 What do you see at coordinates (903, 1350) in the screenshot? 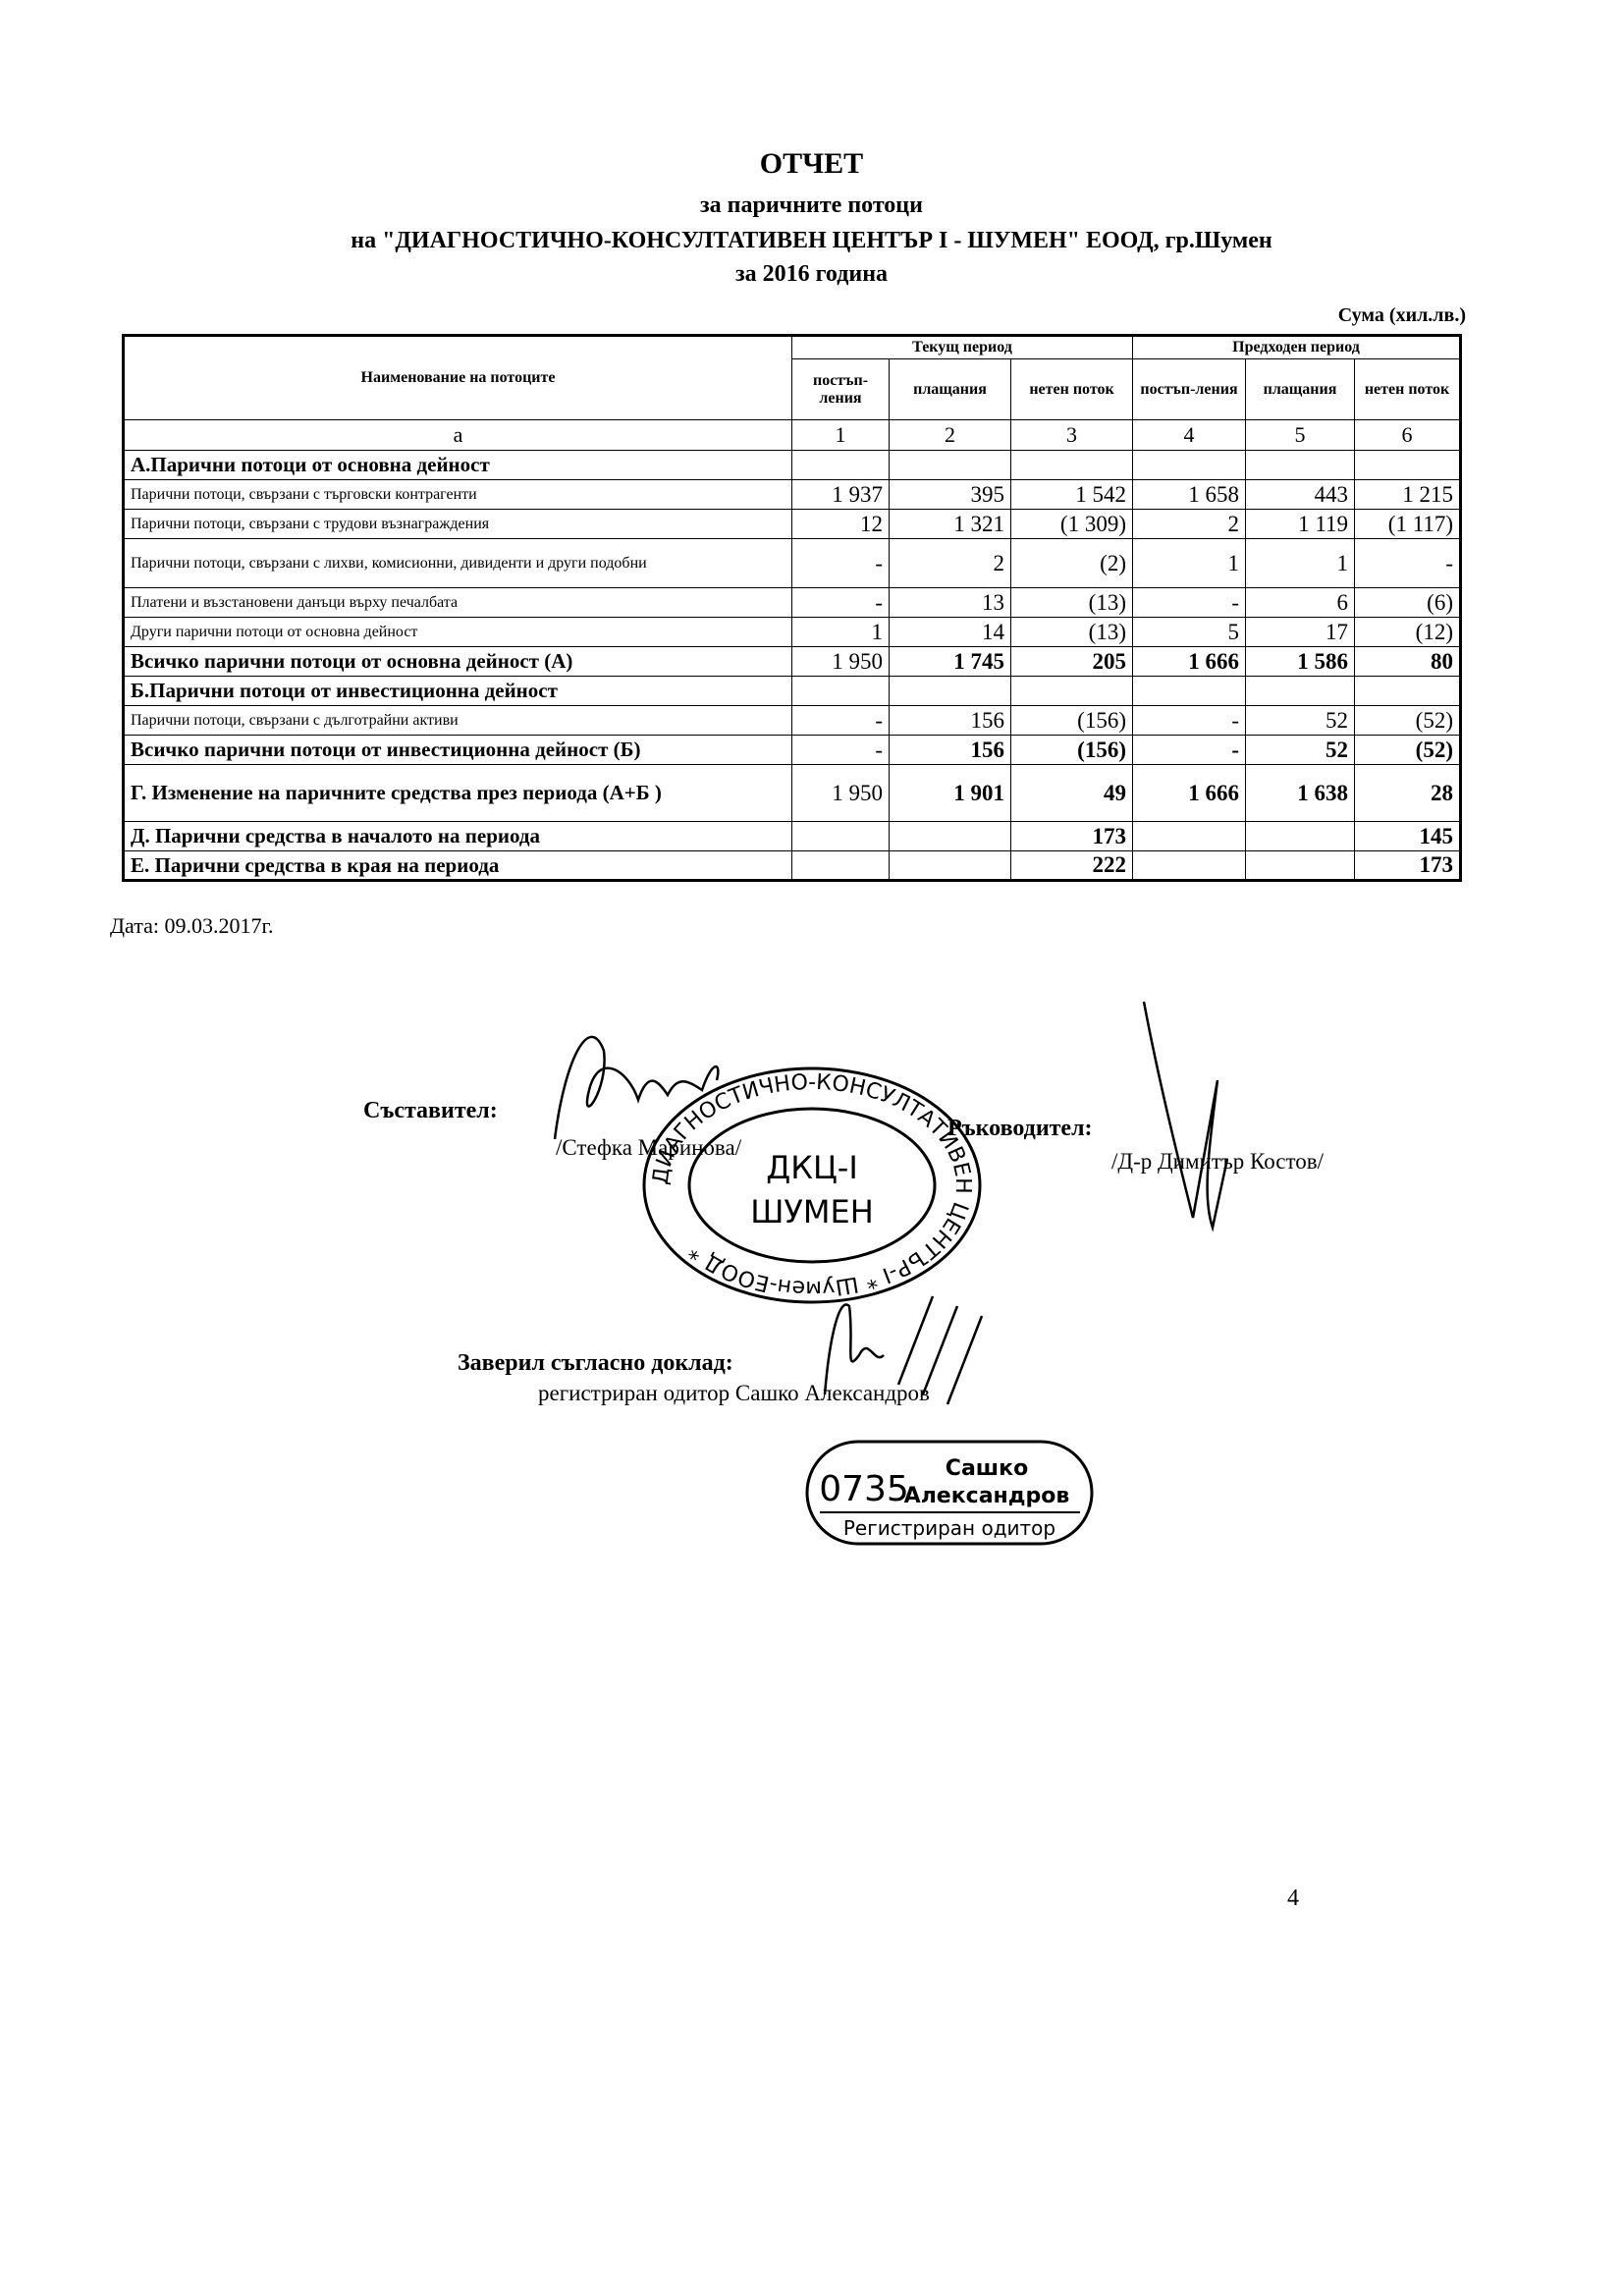
I see `auditor-signature` at bounding box center [903, 1350].